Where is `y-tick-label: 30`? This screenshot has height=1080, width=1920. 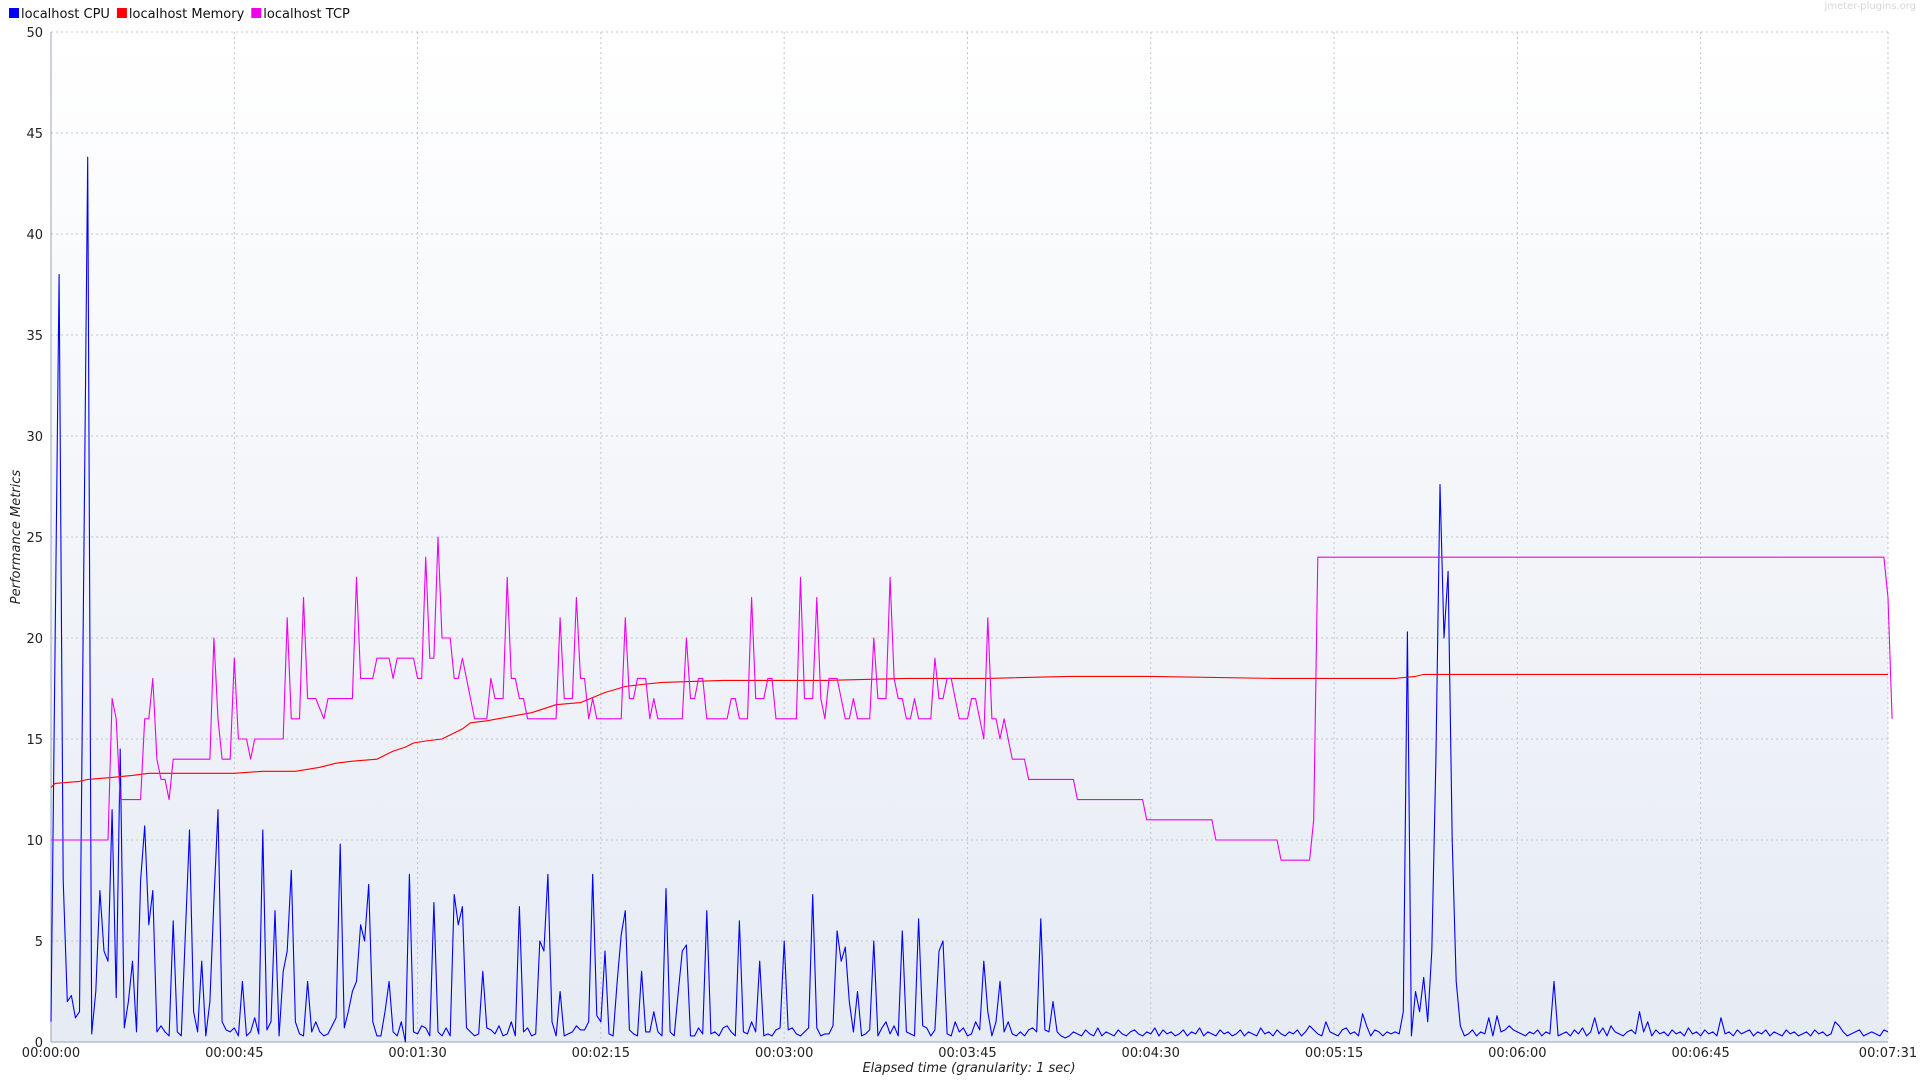
y-tick-label: 30 is located at coordinates (34, 437).